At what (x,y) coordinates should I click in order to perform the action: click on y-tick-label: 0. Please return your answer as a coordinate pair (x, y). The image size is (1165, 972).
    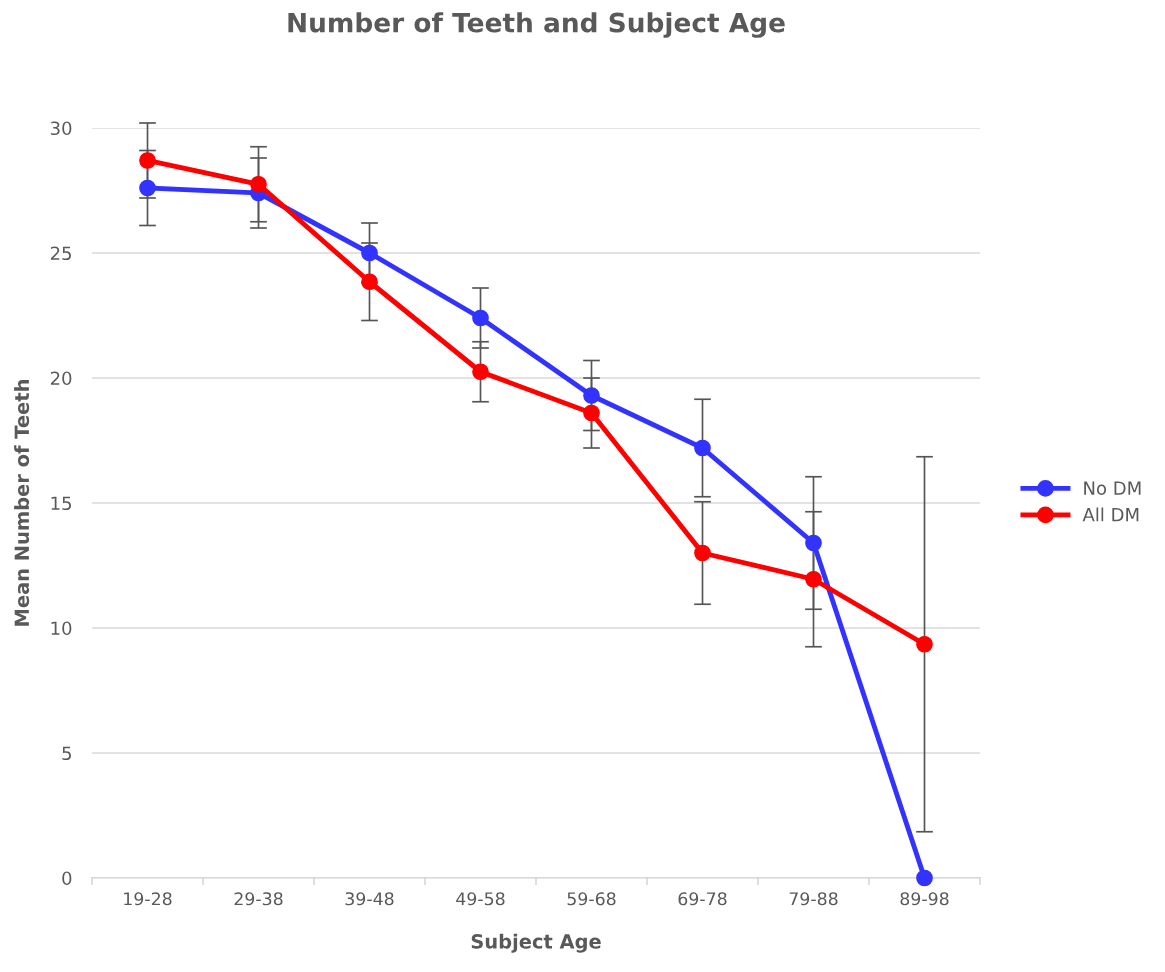
    Looking at the image, I should click on (67, 878).